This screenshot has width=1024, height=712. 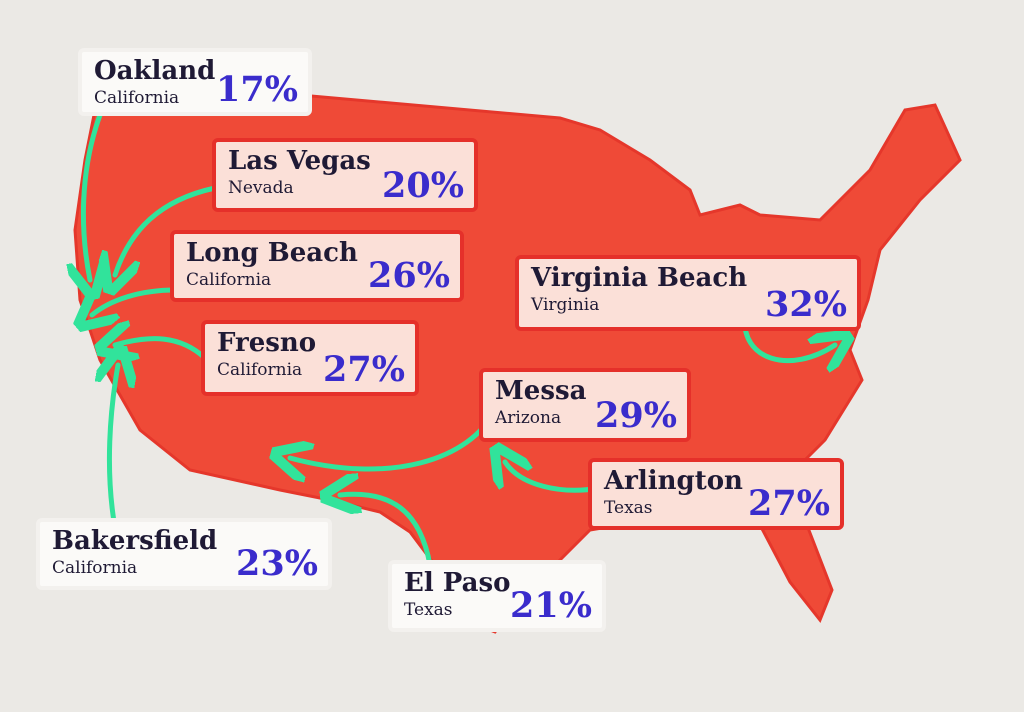 I want to click on city-name: Long Beach, so click(x=272, y=253).